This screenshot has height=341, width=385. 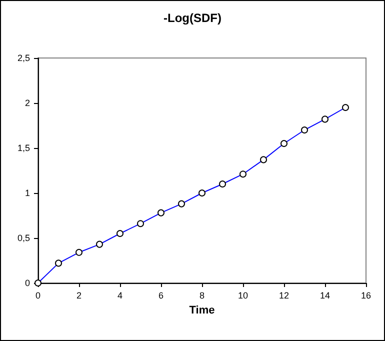 What do you see at coordinates (27, 103) in the screenshot?
I see `y-tick-label: 2` at bounding box center [27, 103].